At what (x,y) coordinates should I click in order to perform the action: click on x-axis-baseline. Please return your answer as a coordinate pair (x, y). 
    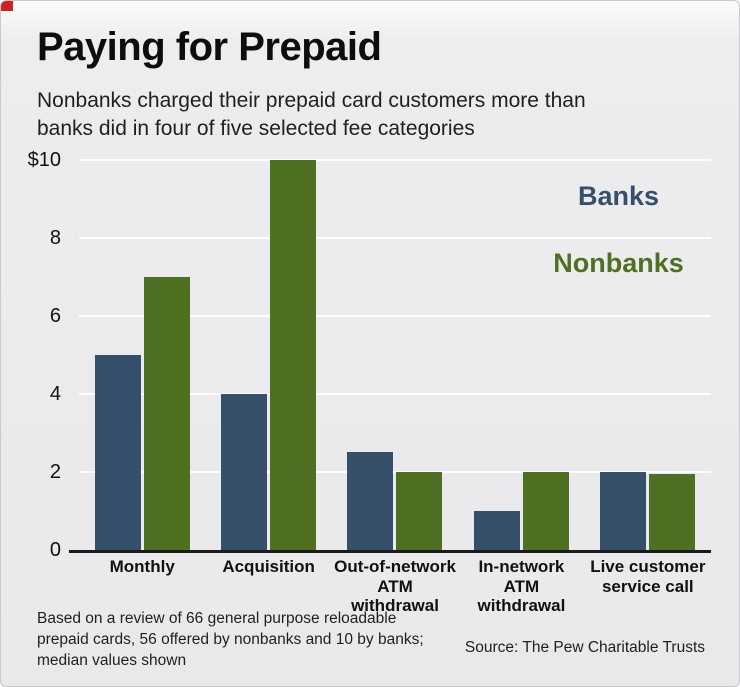
    Looking at the image, I should click on (390, 551).